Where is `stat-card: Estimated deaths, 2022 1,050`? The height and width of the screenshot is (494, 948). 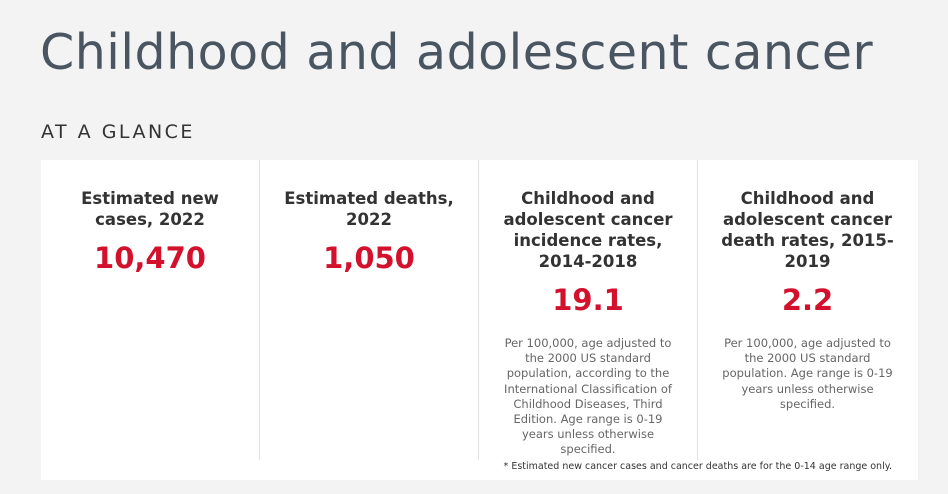
stat-card: Estimated deaths, 2022 1,050 is located at coordinates (369, 310).